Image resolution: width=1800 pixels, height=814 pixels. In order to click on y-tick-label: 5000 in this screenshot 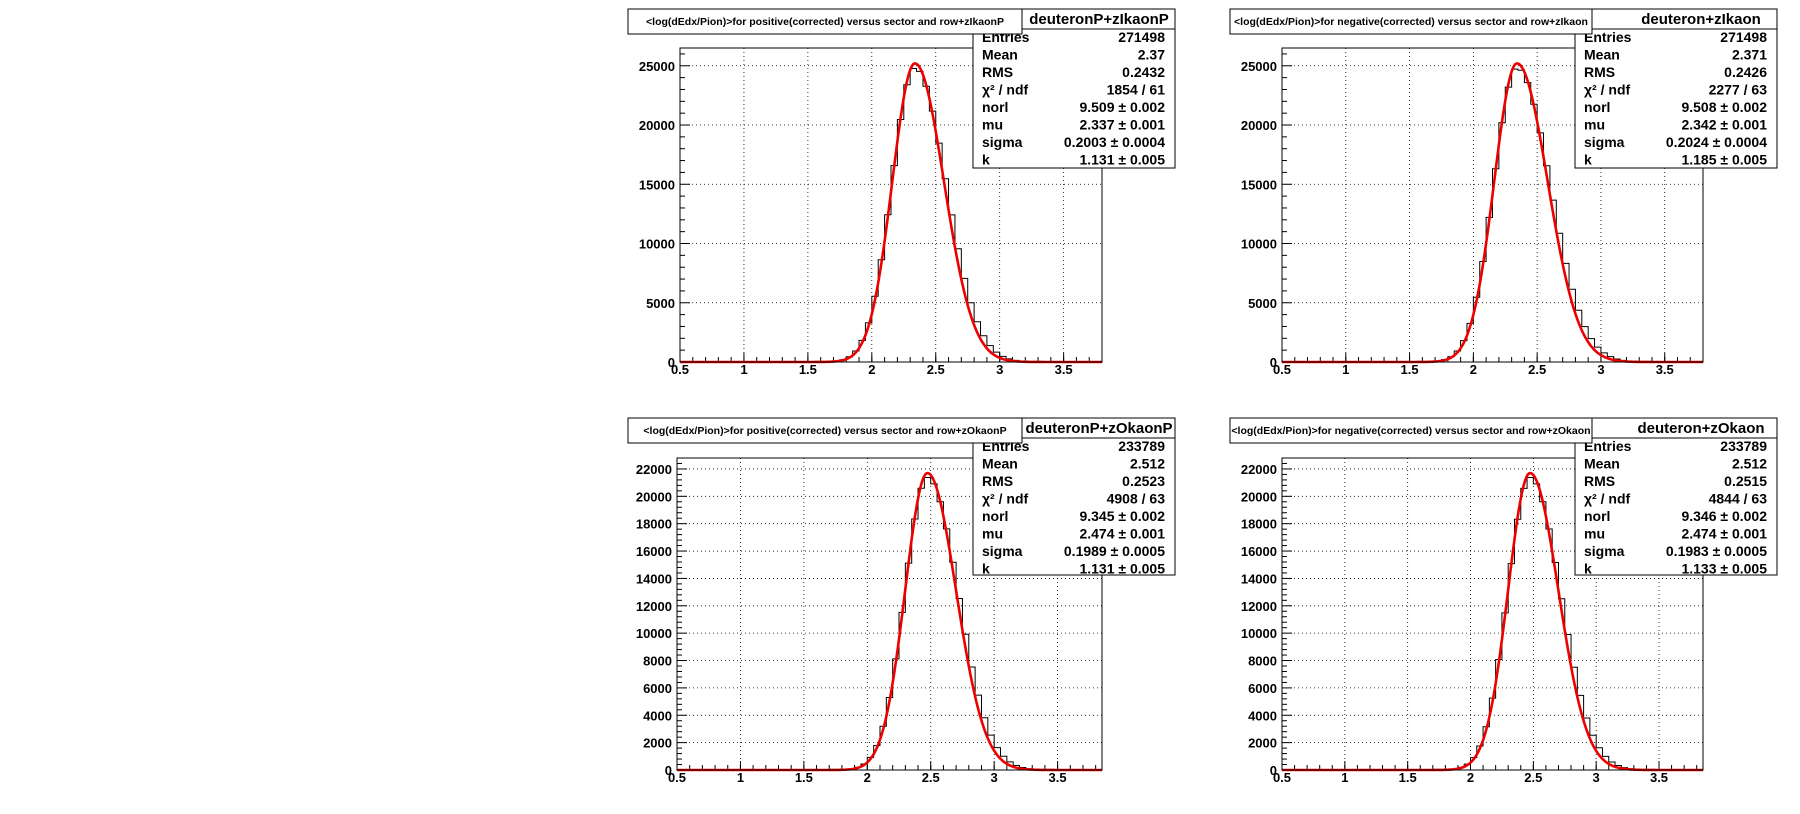, I will do `click(660, 303)`.